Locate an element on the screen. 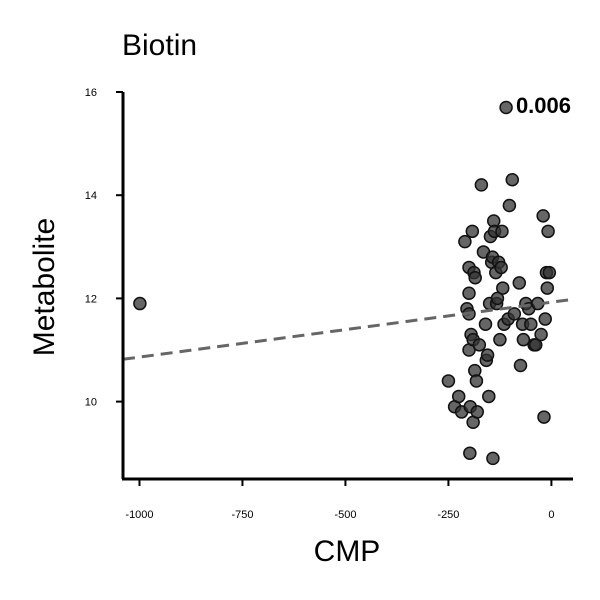  x-ticks: -1000 -750 -500 -250 0 is located at coordinates (339, 500).